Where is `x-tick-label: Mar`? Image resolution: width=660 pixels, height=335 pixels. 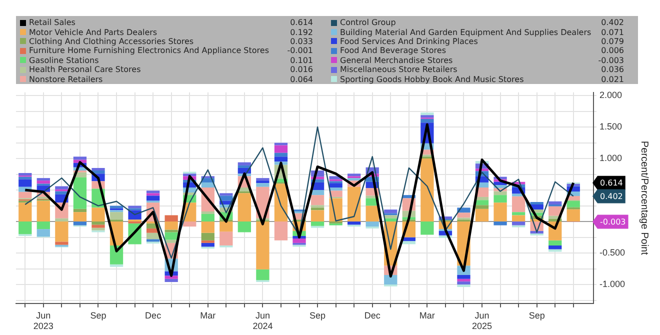 x-tick-label: Mar is located at coordinates (427, 315).